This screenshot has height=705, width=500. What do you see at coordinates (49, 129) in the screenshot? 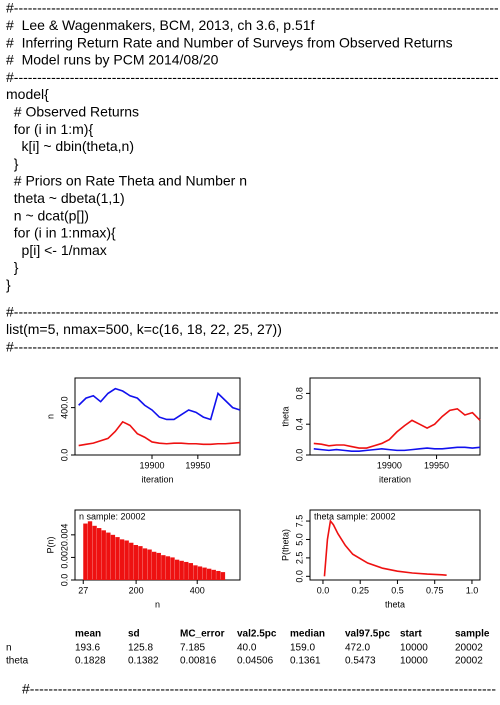
I see `code-line: for (i in 1:m){` at bounding box center [49, 129].